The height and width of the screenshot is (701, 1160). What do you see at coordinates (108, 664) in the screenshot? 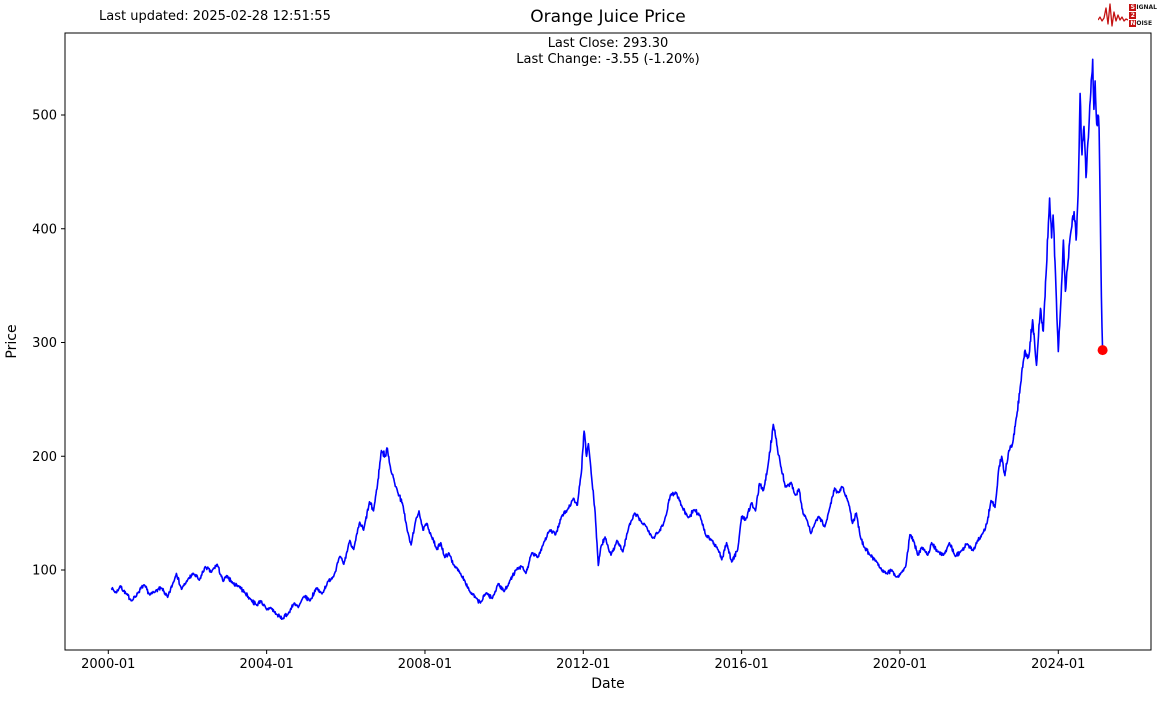
I see `svg-text: 2000-01` at bounding box center [108, 664].